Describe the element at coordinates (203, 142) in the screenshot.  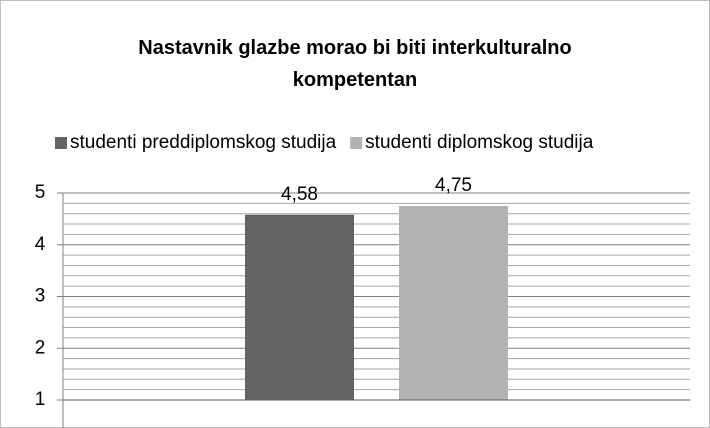
I see `legend-label: studenti preddiplomskog studija` at that location.